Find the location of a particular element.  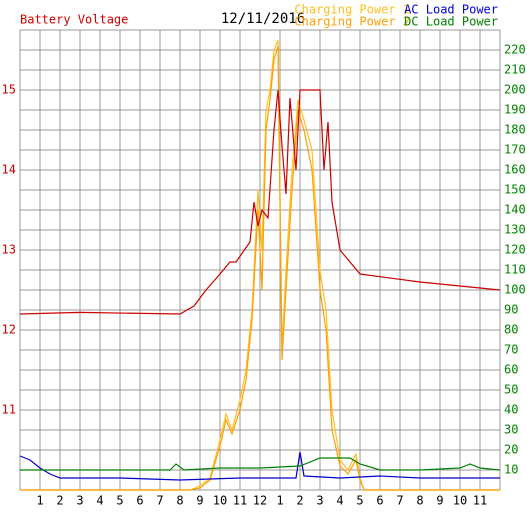

y-tick-label: 12 is located at coordinates (9, 330).